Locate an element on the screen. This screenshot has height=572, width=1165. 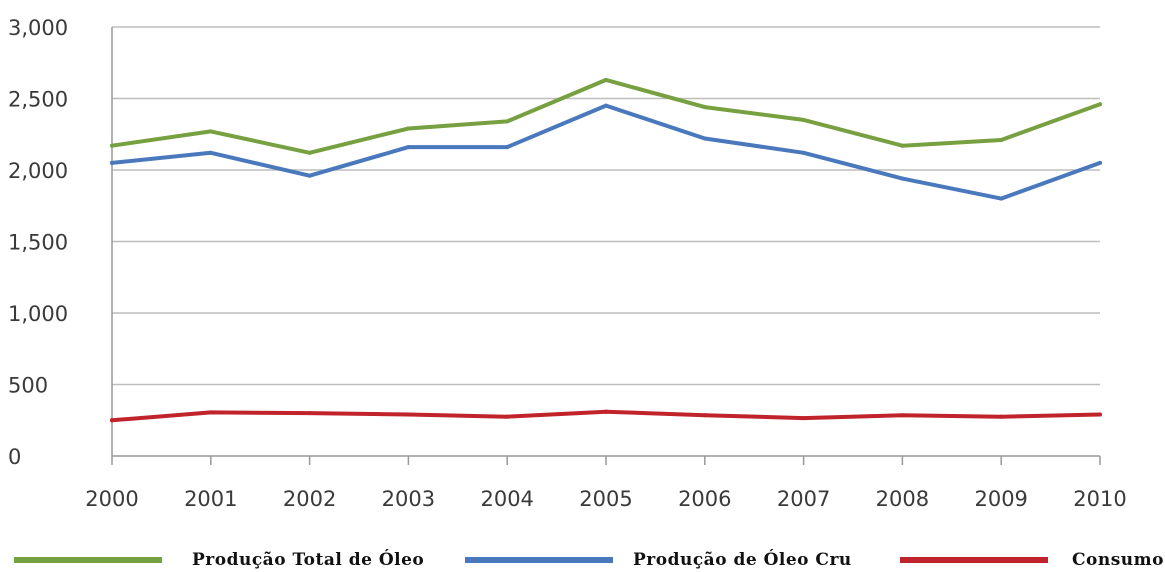
y-tick-labels: 0 500 1,000 1,500 2,000 2,500 3,000 is located at coordinates (38, 242).